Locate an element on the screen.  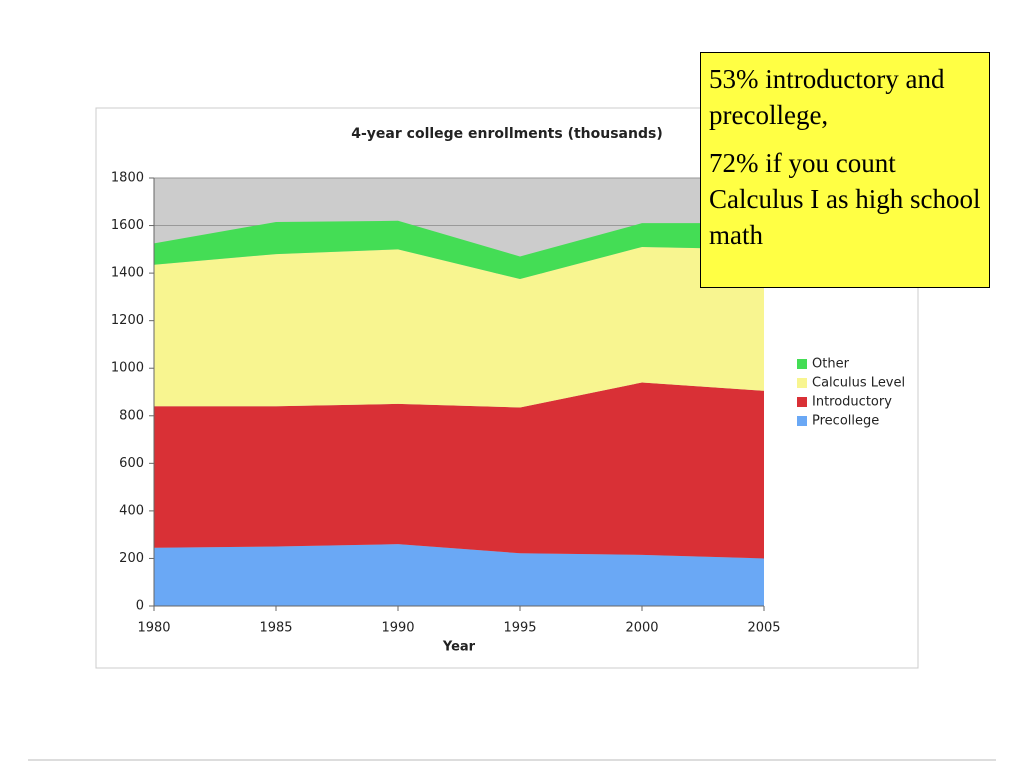
y-tick-label: 400 is located at coordinates (131, 510).